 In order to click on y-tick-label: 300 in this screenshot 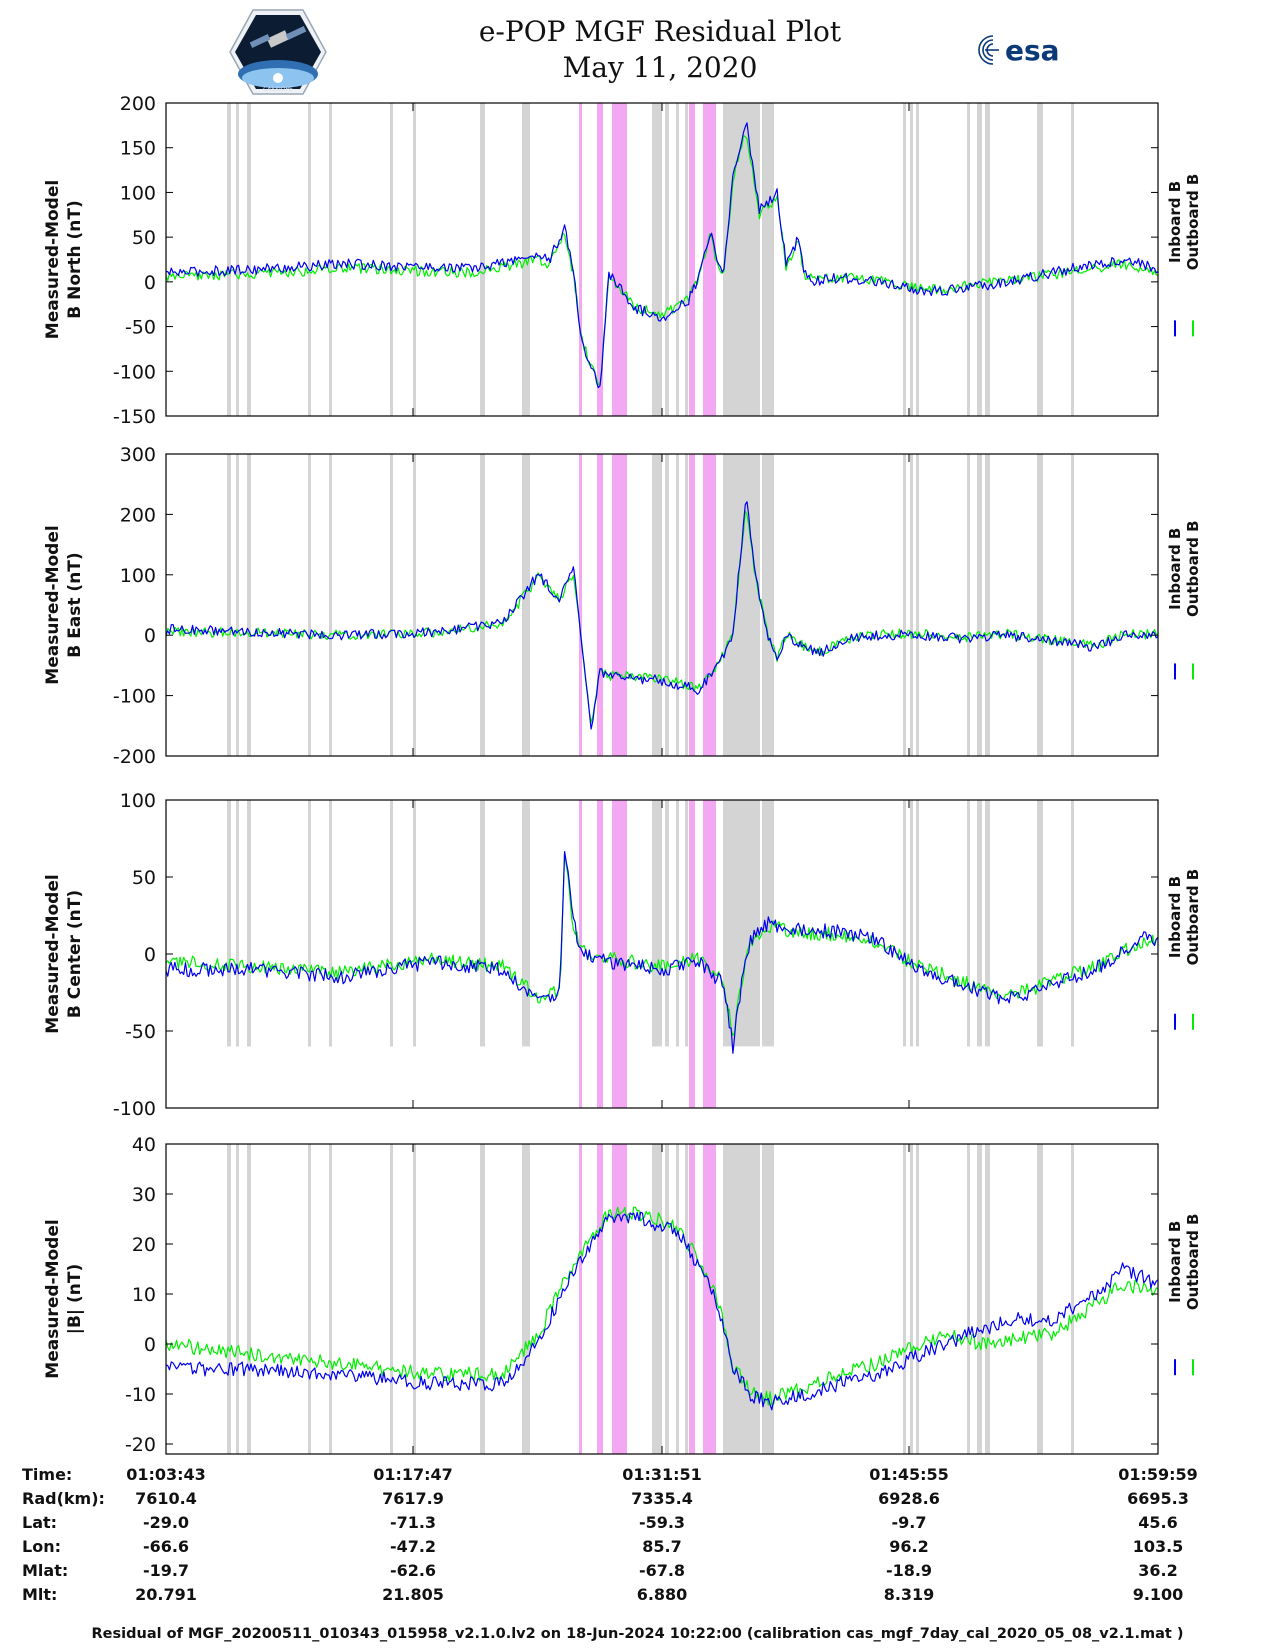, I will do `click(138, 455)`.